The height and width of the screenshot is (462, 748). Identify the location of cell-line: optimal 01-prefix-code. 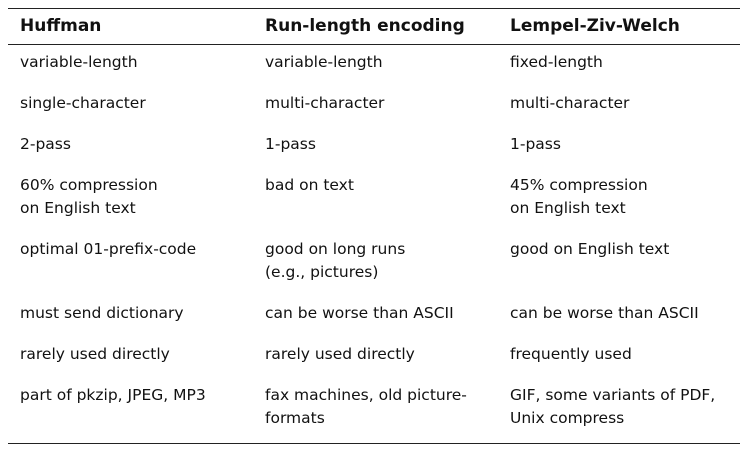
(108, 249).